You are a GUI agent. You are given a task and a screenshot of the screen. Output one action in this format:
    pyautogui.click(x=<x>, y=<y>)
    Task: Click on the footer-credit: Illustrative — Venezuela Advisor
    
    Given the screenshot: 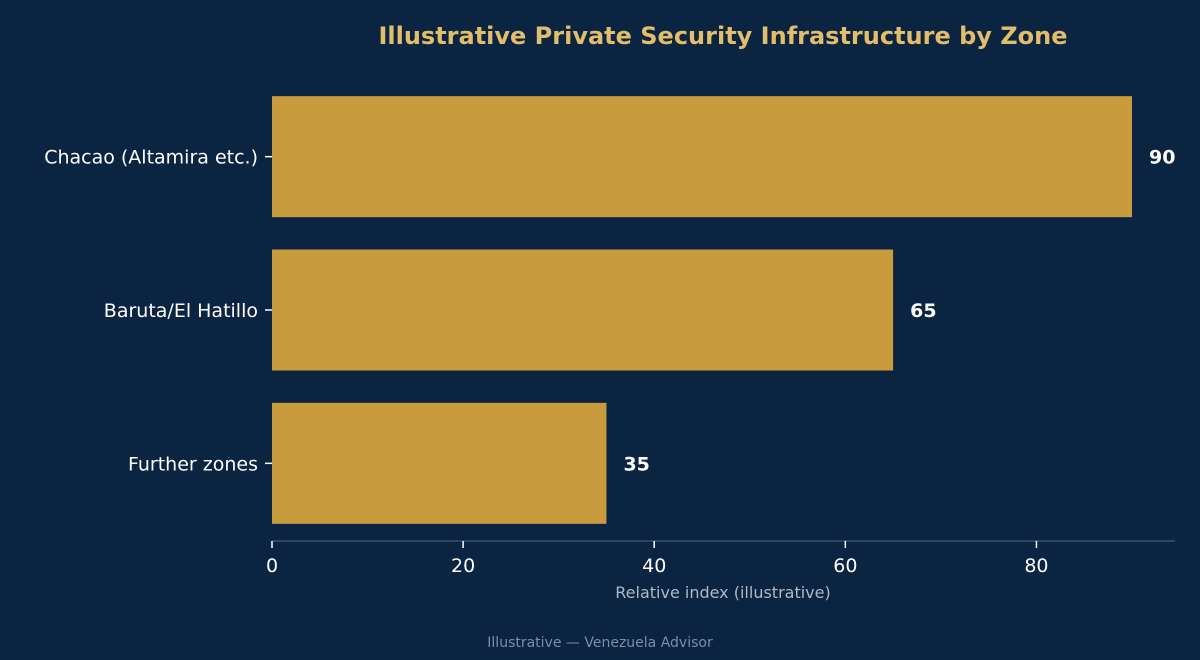 What is the action you would take?
    pyautogui.click(x=600, y=643)
    